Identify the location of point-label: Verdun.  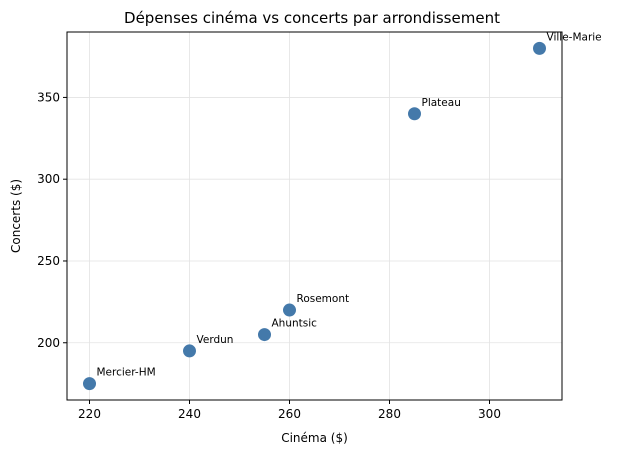
(215, 340).